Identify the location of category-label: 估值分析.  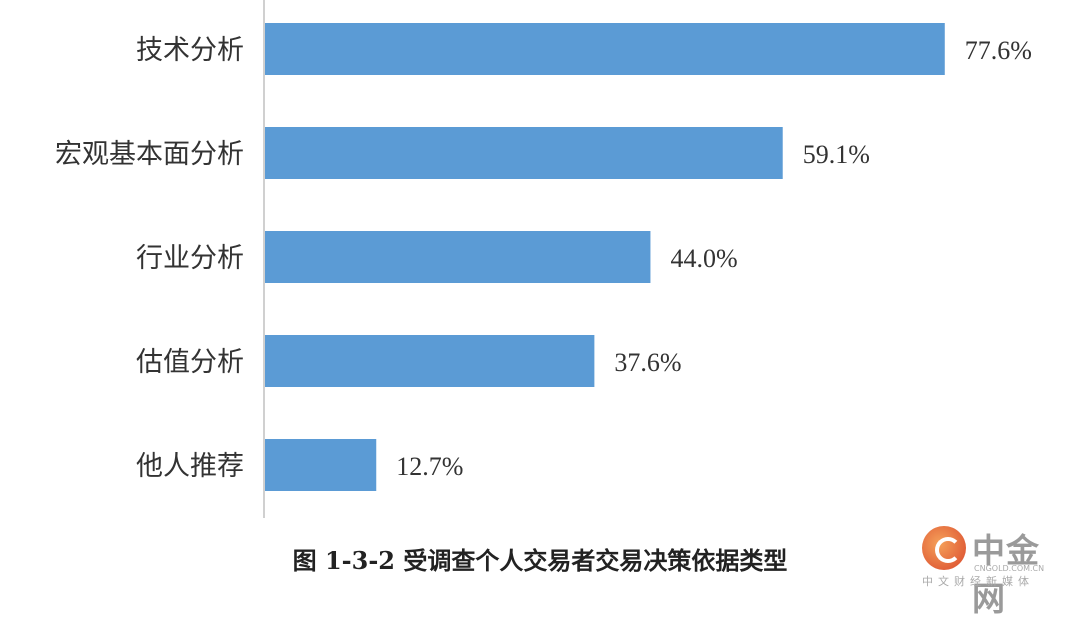
(190, 362).